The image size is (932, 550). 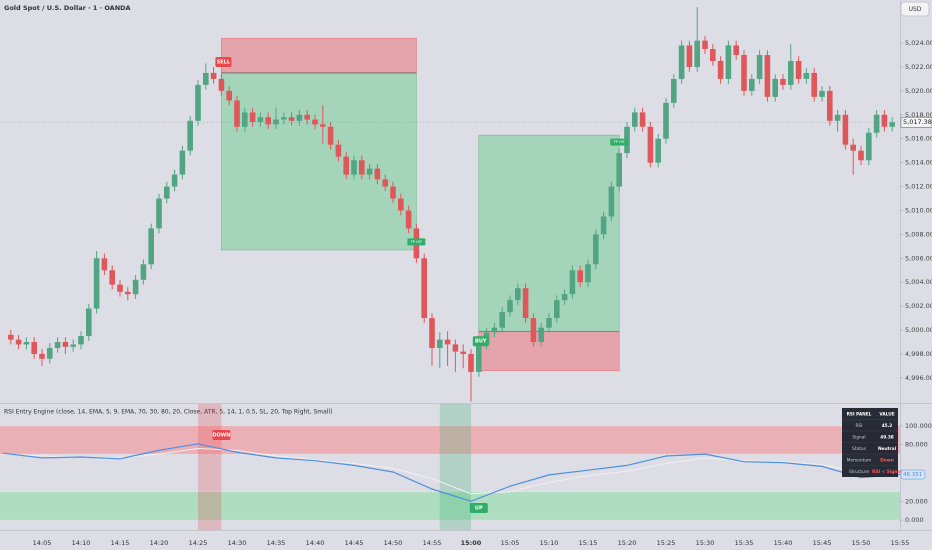 I want to click on last-price-label: 5,017.380, so click(x=917, y=122).